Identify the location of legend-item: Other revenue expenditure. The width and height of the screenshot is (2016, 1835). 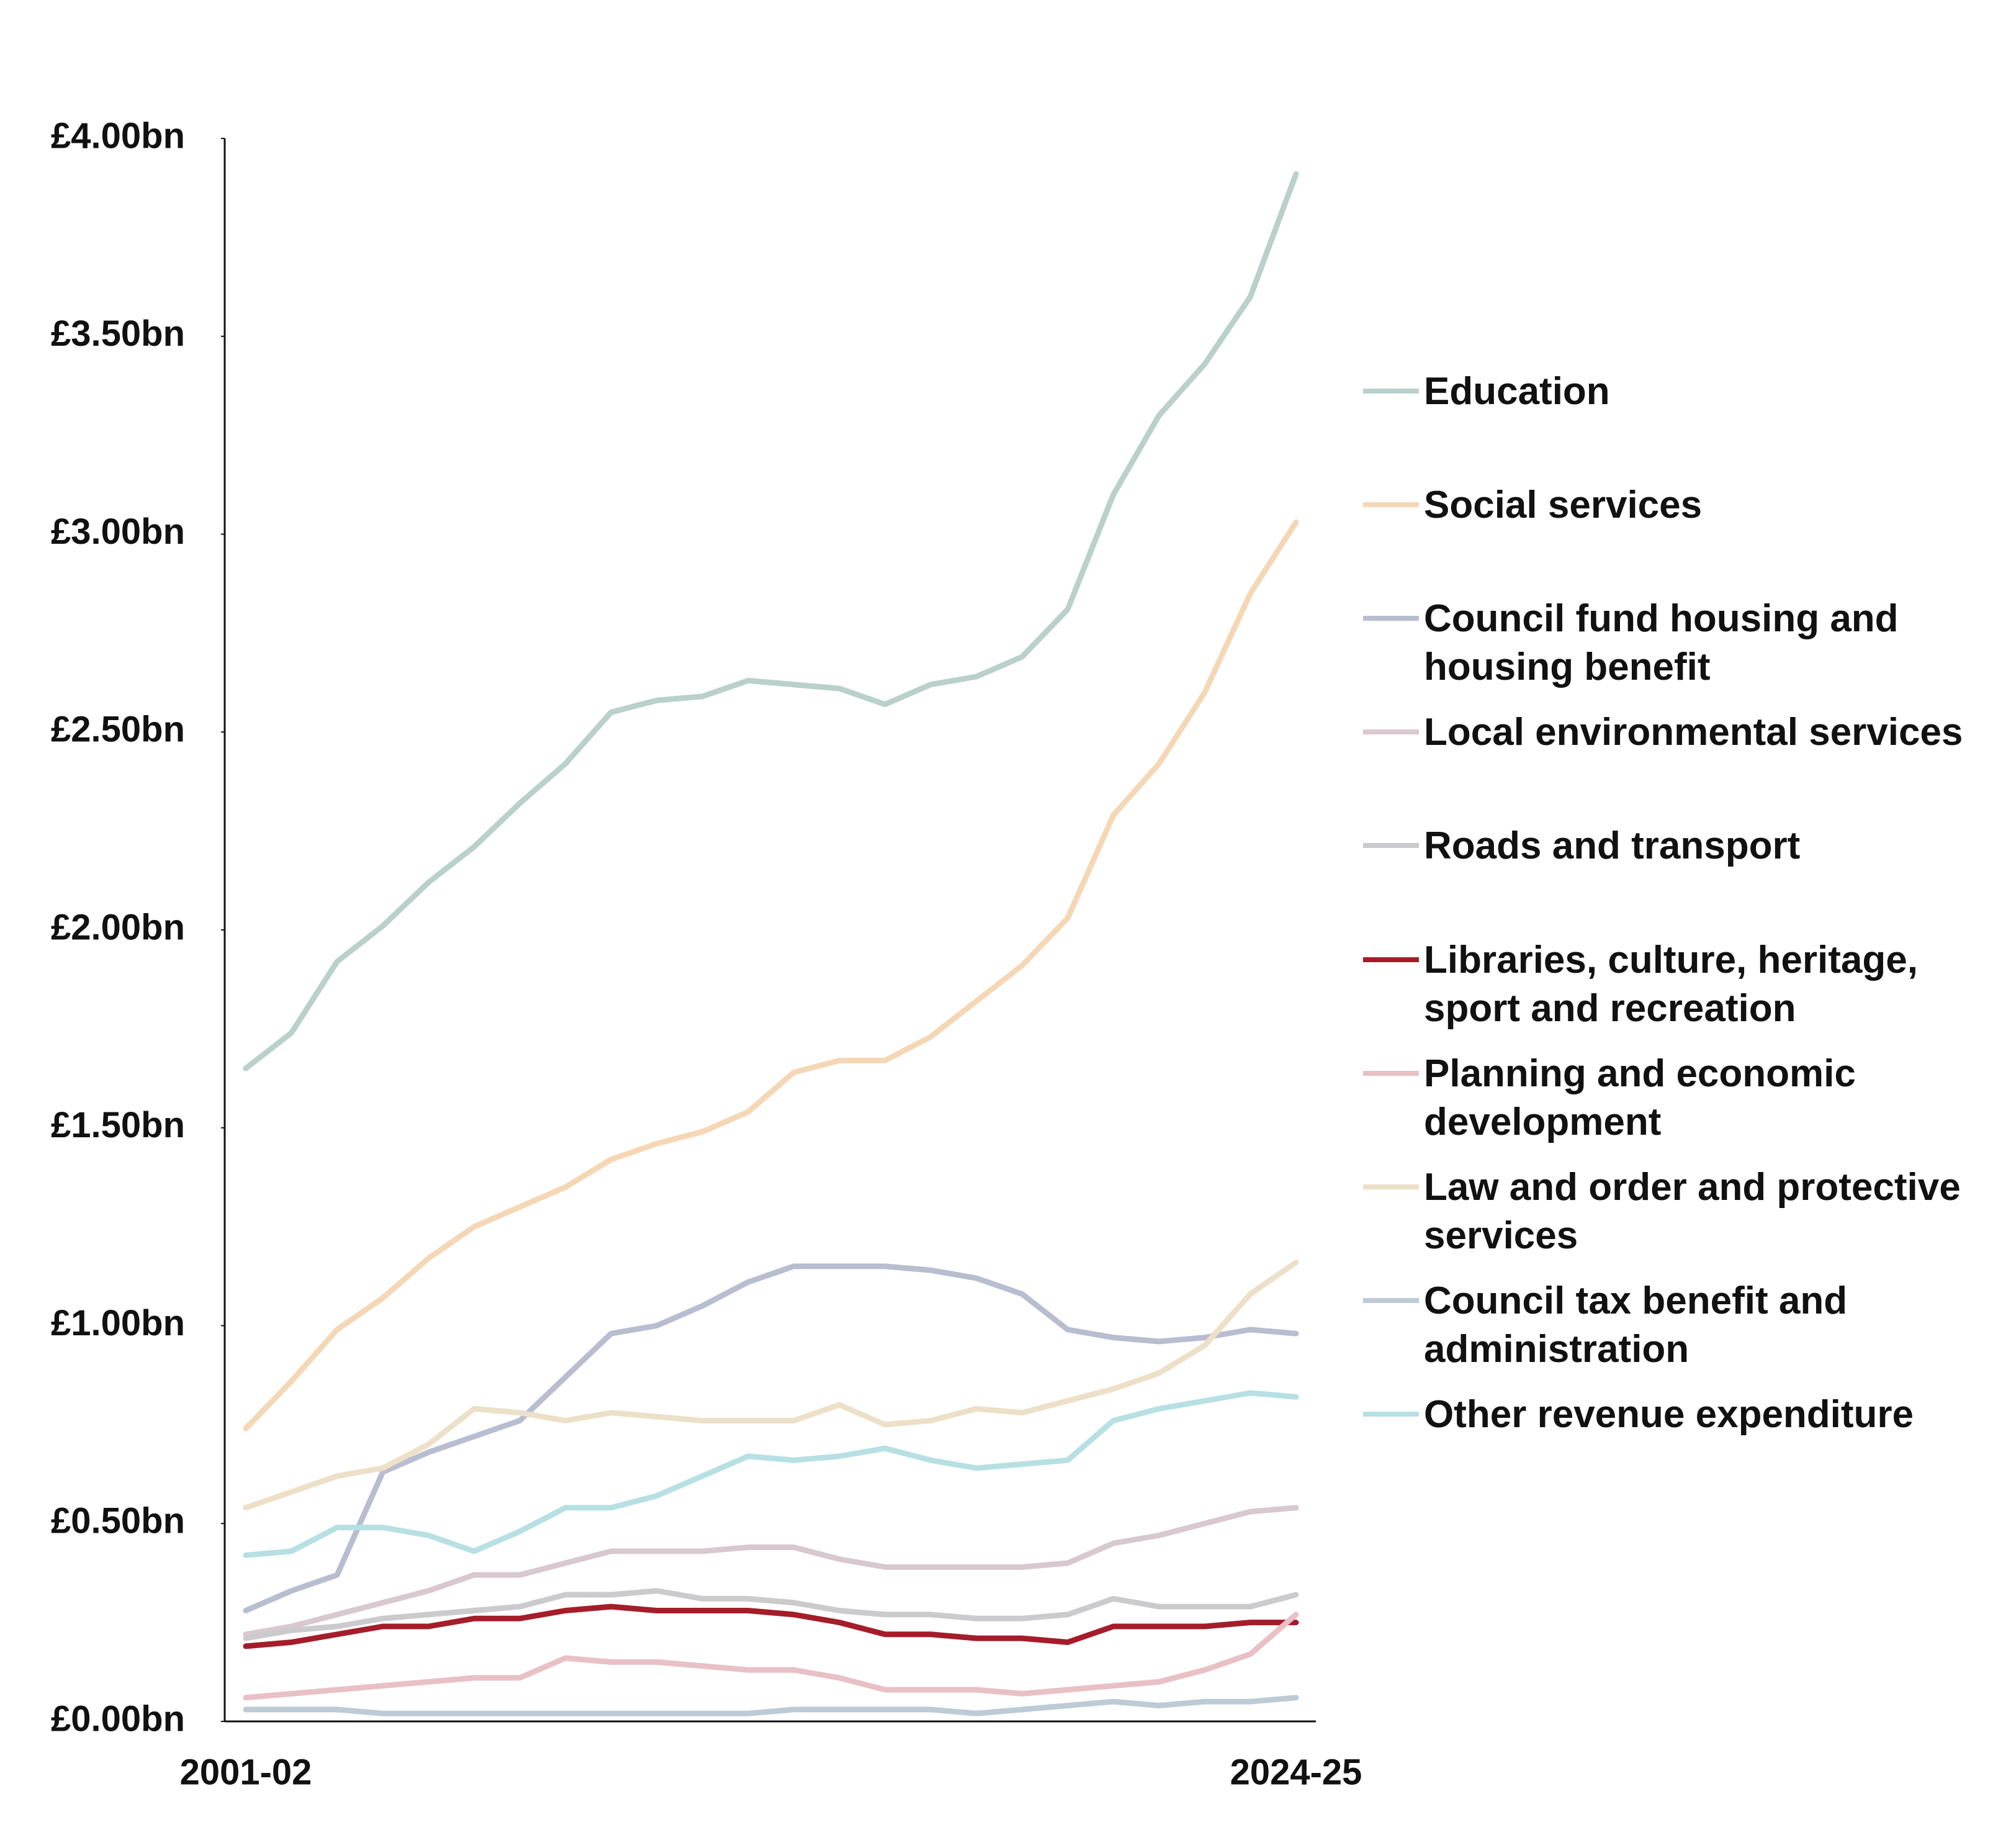
(1689, 1415).